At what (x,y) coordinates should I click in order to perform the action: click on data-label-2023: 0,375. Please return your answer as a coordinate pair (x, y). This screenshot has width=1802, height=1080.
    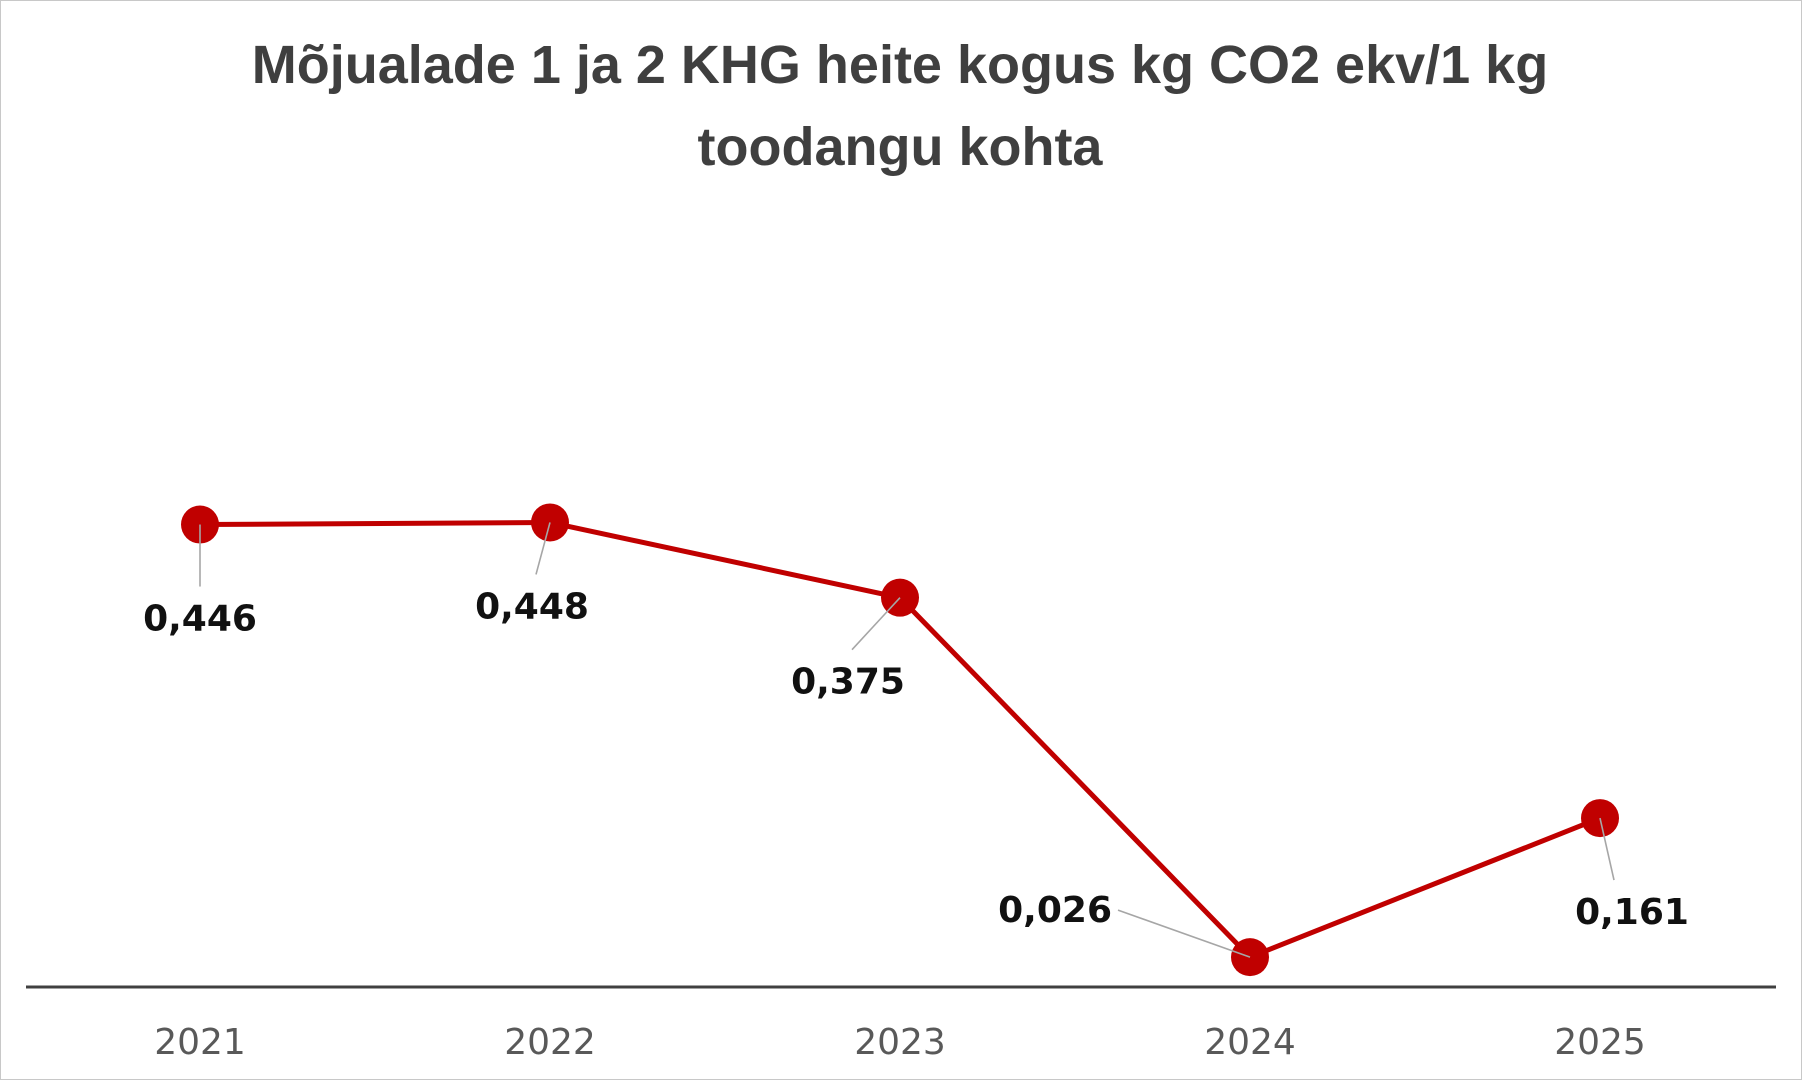
    Looking at the image, I should click on (848, 682).